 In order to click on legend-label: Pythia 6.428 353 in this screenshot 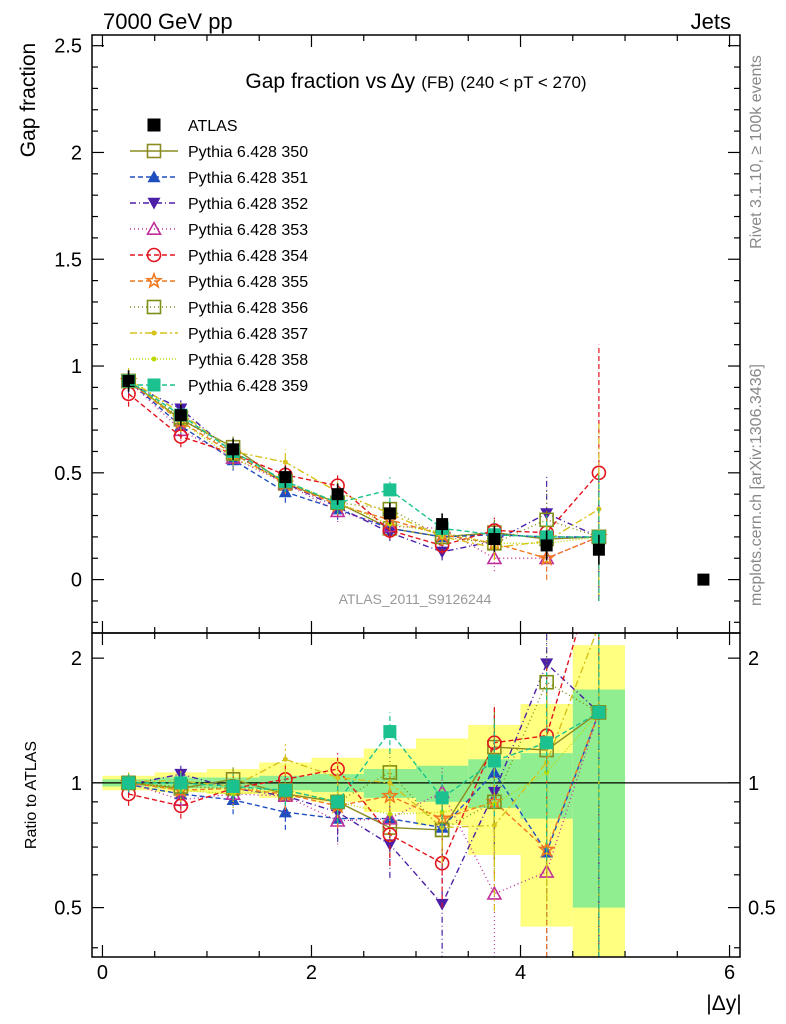, I will do `click(248, 230)`.